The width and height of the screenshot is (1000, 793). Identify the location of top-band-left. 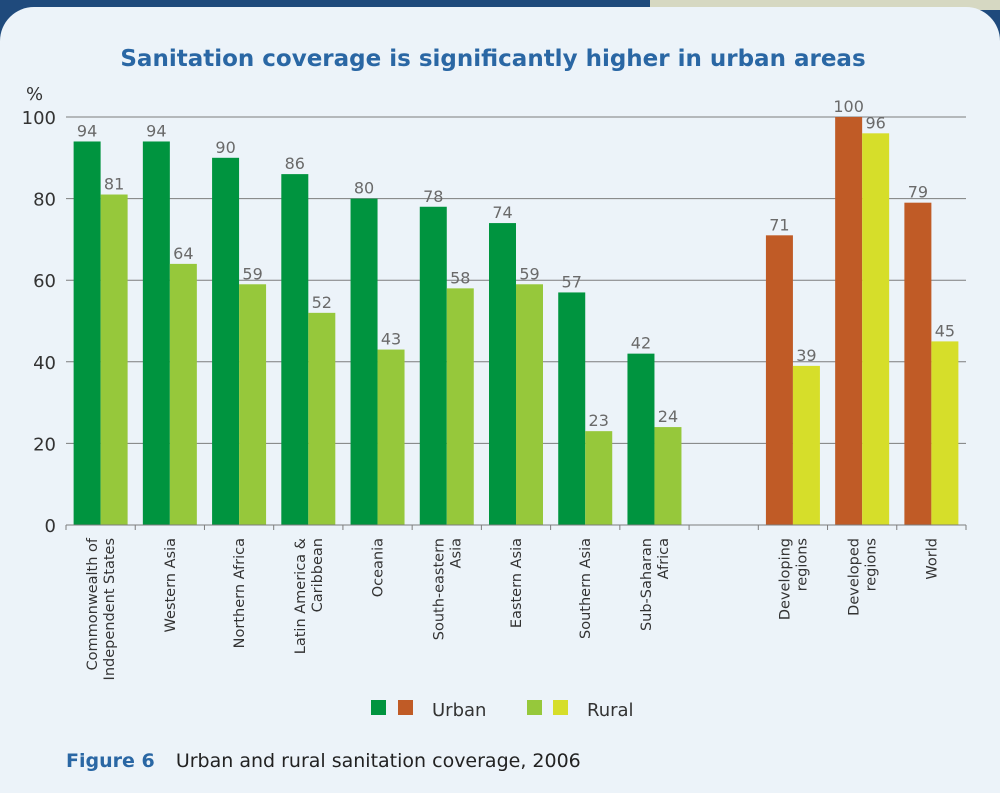
(325, 5).